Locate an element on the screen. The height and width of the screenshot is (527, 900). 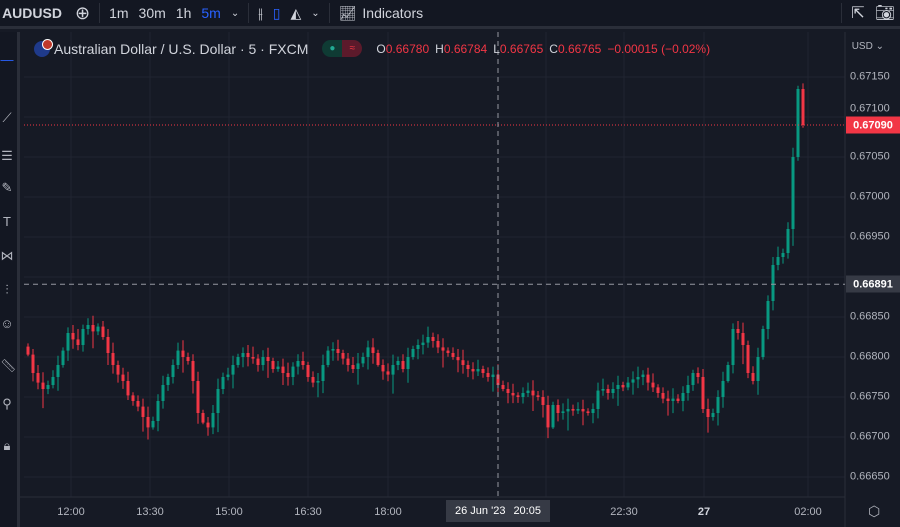
text-tool-icon: T is located at coordinates (7, 221).